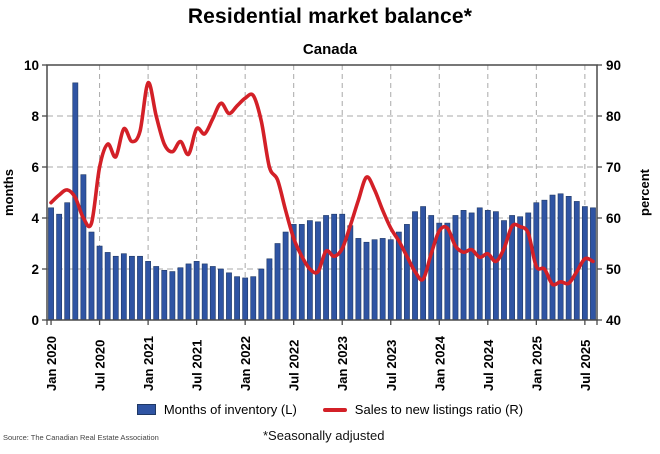 Image resolution: width=660 pixels, height=454 pixels. I want to click on x-axis-tick-label: Jan 2024, so click(439, 363).